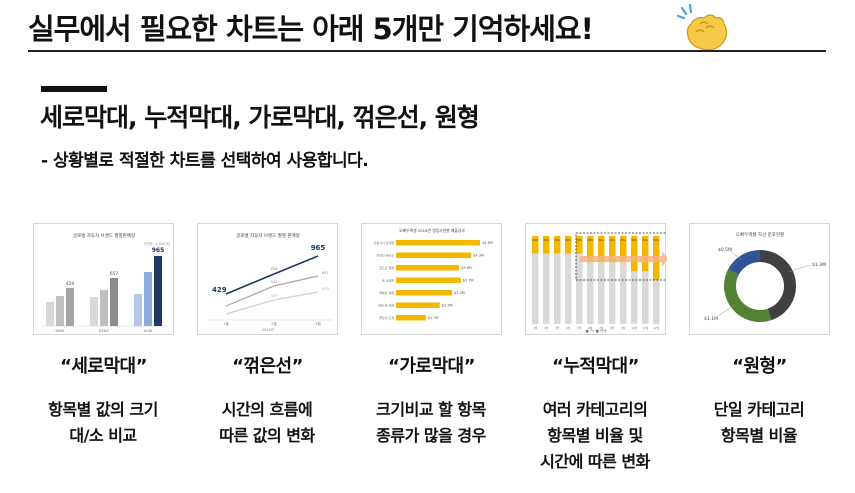  I want to click on title-divider, so click(427, 51).